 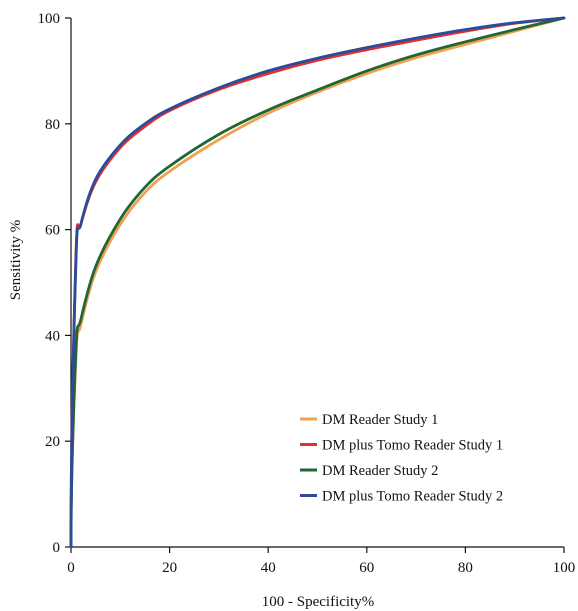 I want to click on legend-label-4: DM plus Tomo Reader Study 2, so click(x=412, y=497).